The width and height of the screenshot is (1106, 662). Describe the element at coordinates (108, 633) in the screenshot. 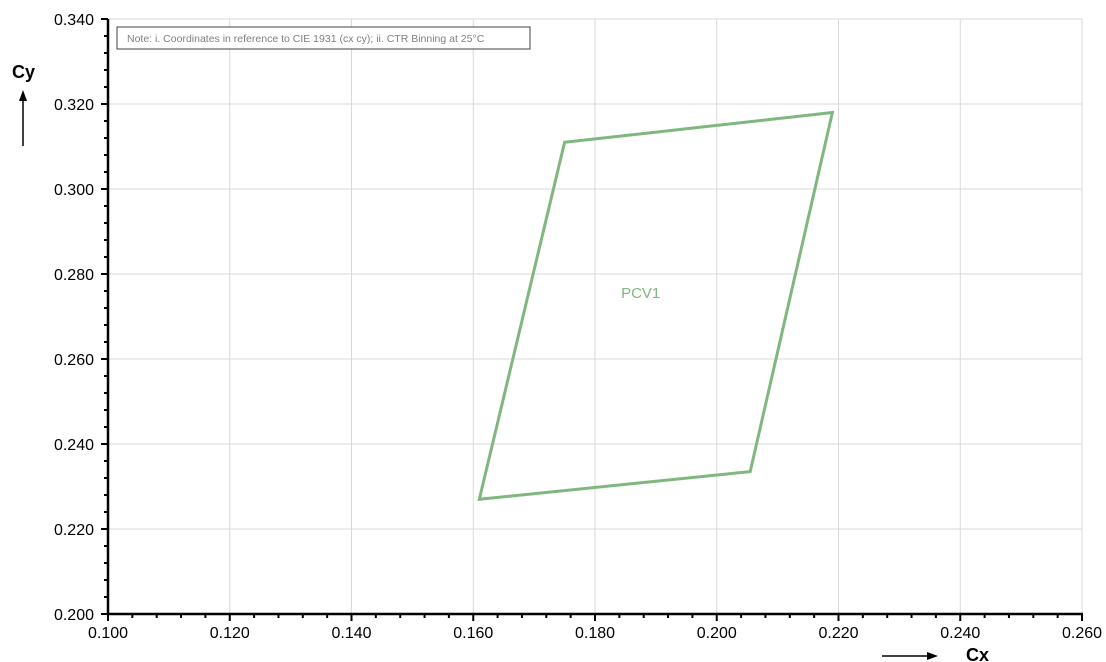

I see `x-tick-label: 0.100` at that location.